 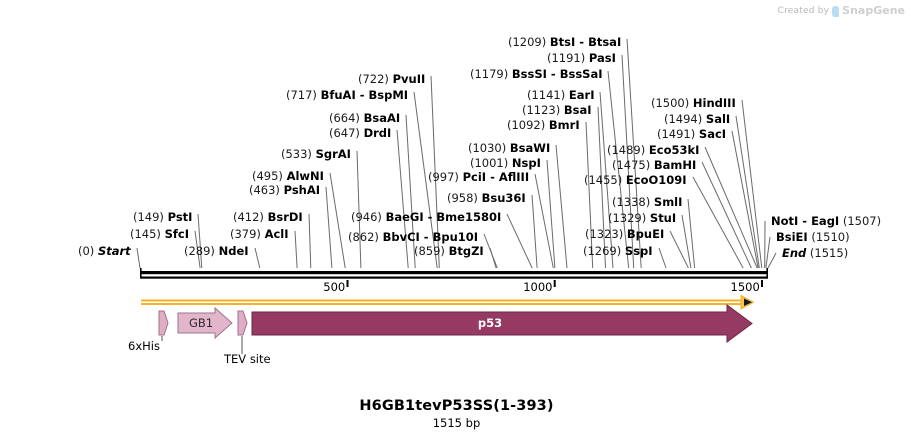 What do you see at coordinates (803, 10) in the screenshot?
I see `credit-prefix: Created by` at bounding box center [803, 10].